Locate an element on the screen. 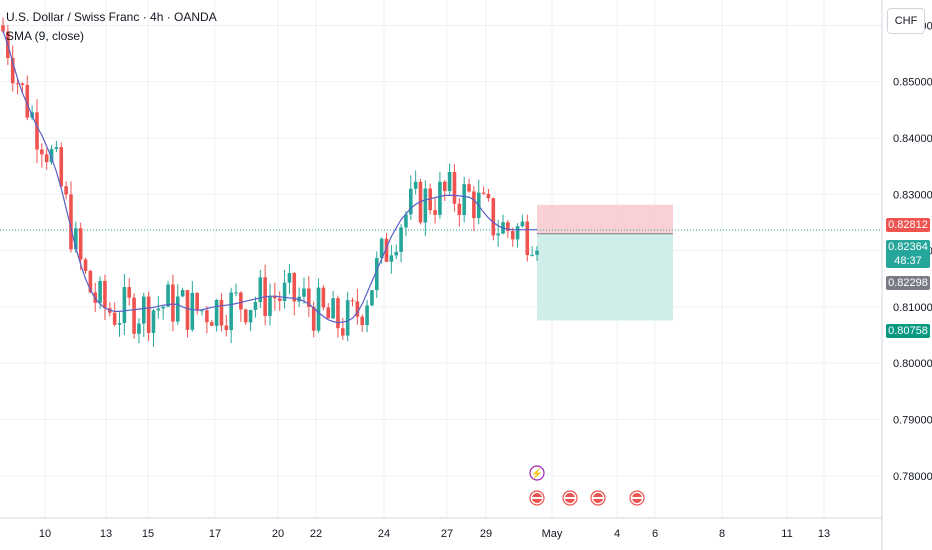 Image resolution: width=932 pixels, height=550 pixels. stop-price-tag: 0.82812 is located at coordinates (908, 225).